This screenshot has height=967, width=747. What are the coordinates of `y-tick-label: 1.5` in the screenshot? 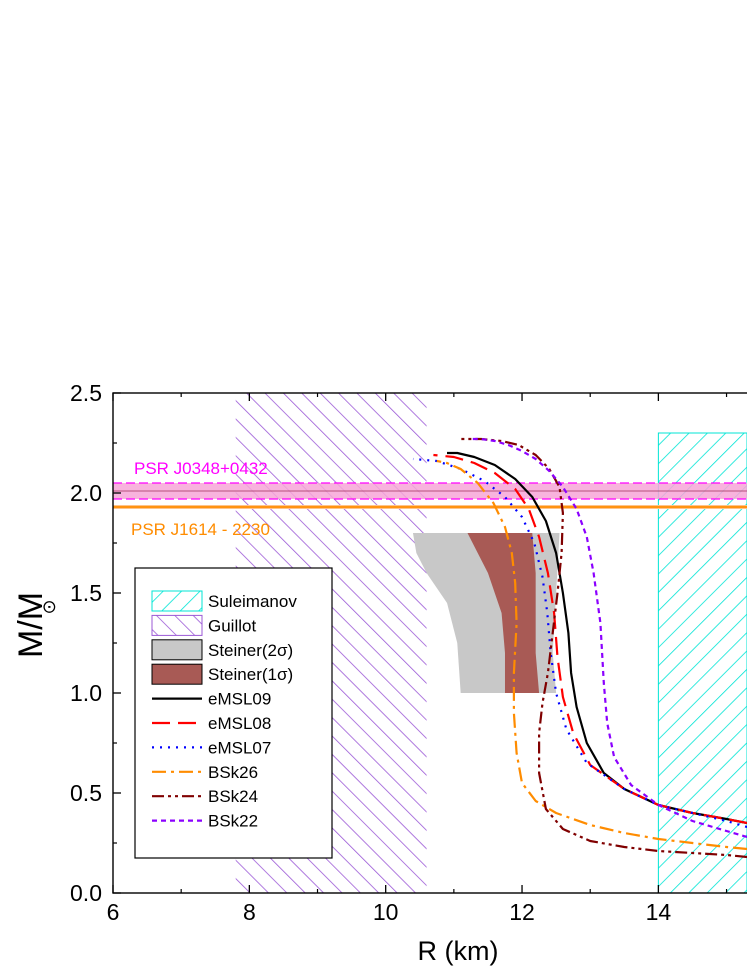 It's located at (86, 593).